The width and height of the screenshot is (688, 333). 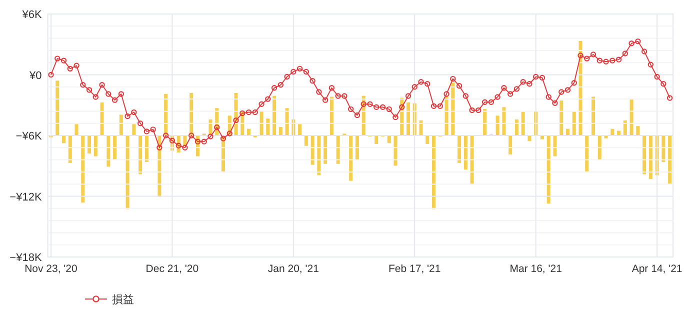 What do you see at coordinates (26, 197) in the screenshot?
I see `y-tick-label: −¥12K` at bounding box center [26, 197].